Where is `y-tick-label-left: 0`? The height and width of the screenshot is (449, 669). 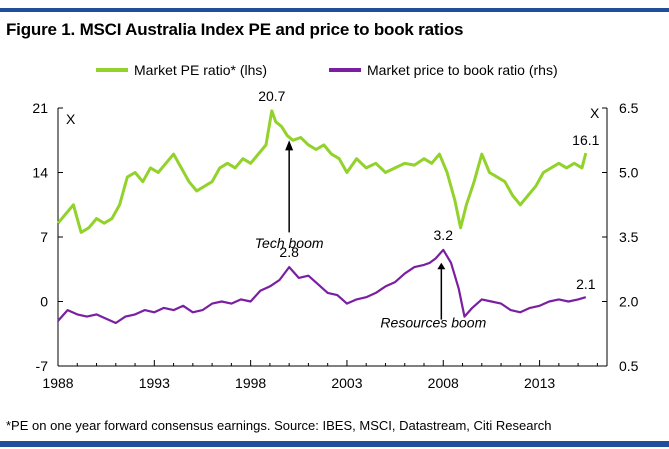 y-tick-label-left: 0 is located at coordinates (44, 302).